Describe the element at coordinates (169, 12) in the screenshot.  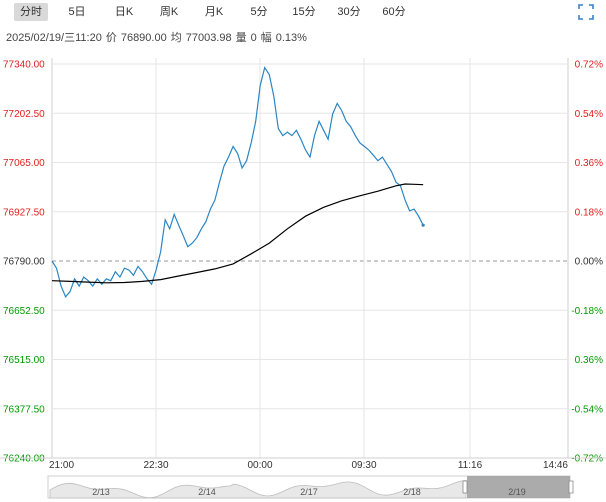
I see `tab-weekly-k: 周K` at that location.